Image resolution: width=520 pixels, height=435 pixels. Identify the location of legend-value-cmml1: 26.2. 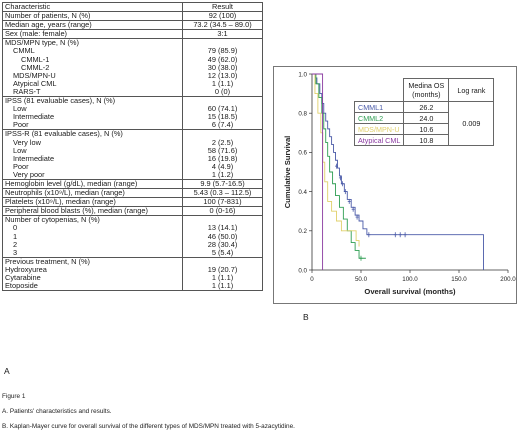
(426, 107).